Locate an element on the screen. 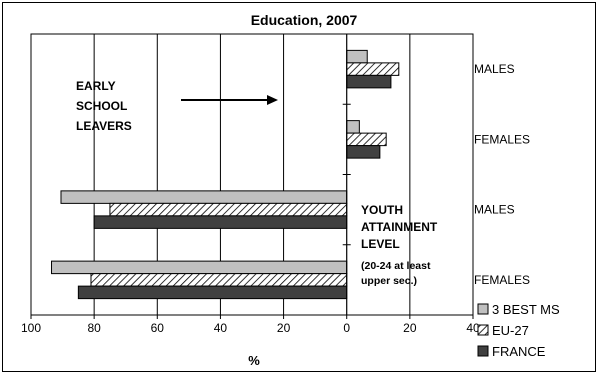 The width and height of the screenshot is (600, 376). x-axis-label: % is located at coordinates (254, 360).